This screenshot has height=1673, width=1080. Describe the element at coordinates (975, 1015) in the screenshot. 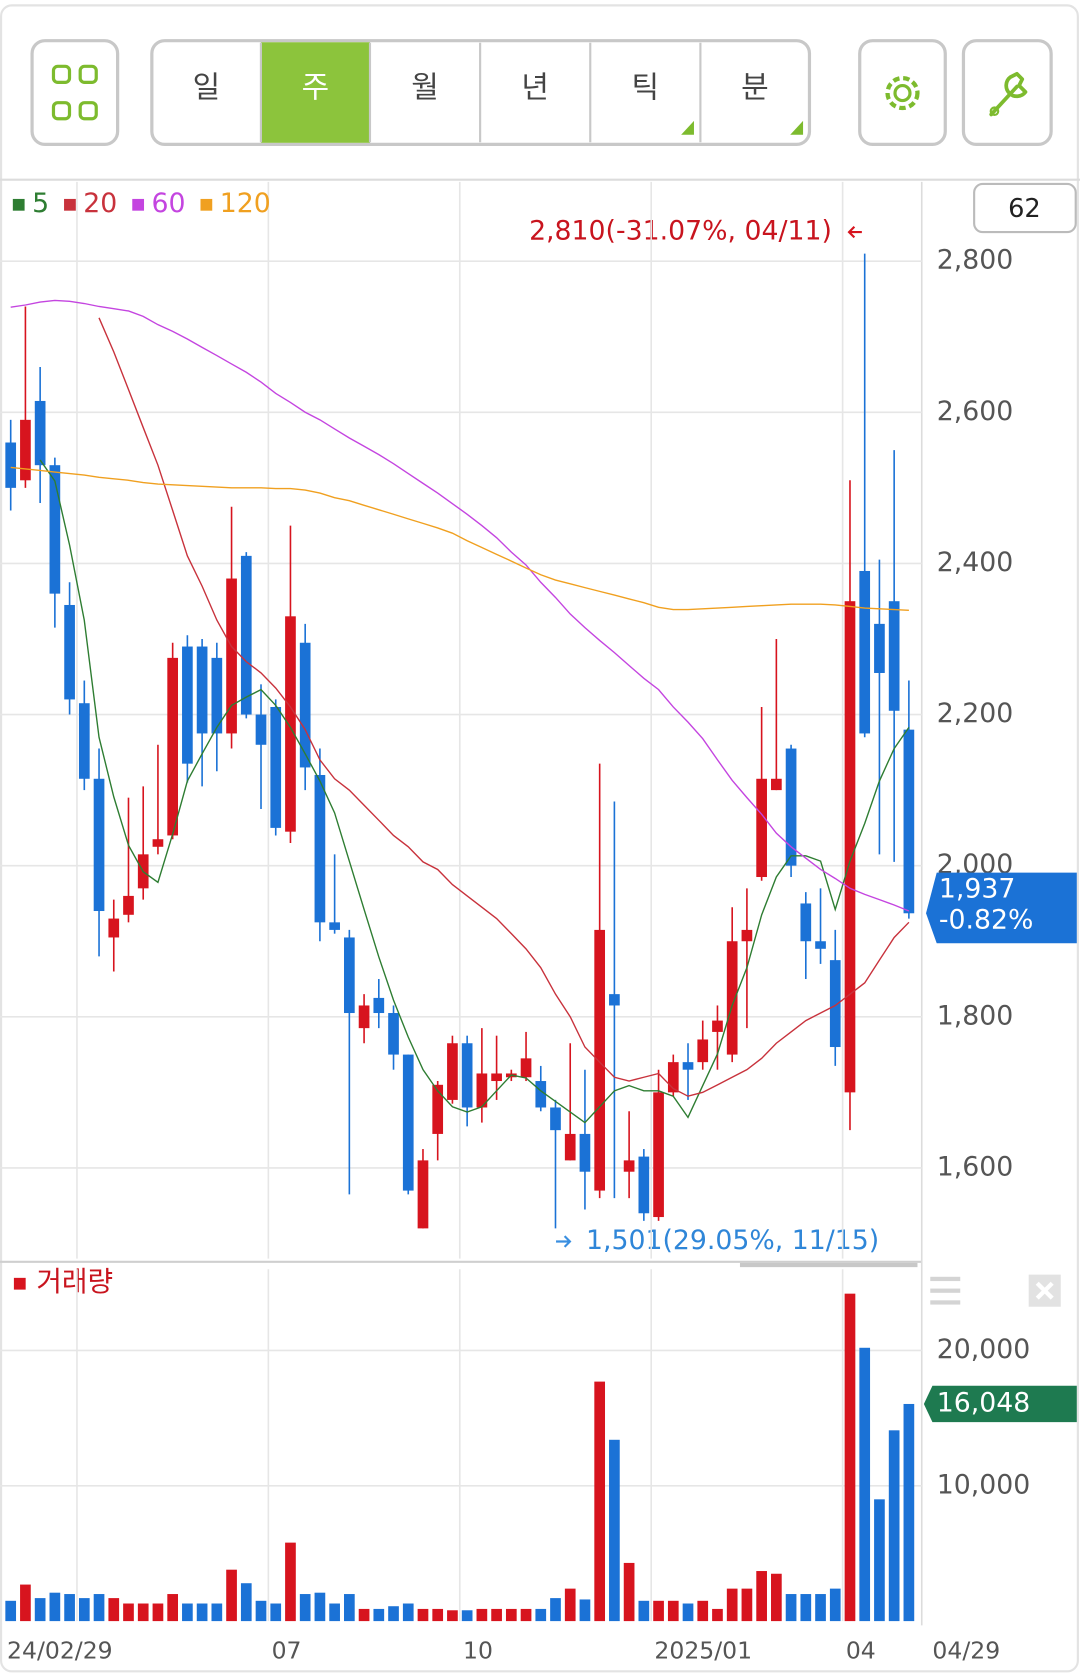

I see `y-tick-label: 1,800` at that location.